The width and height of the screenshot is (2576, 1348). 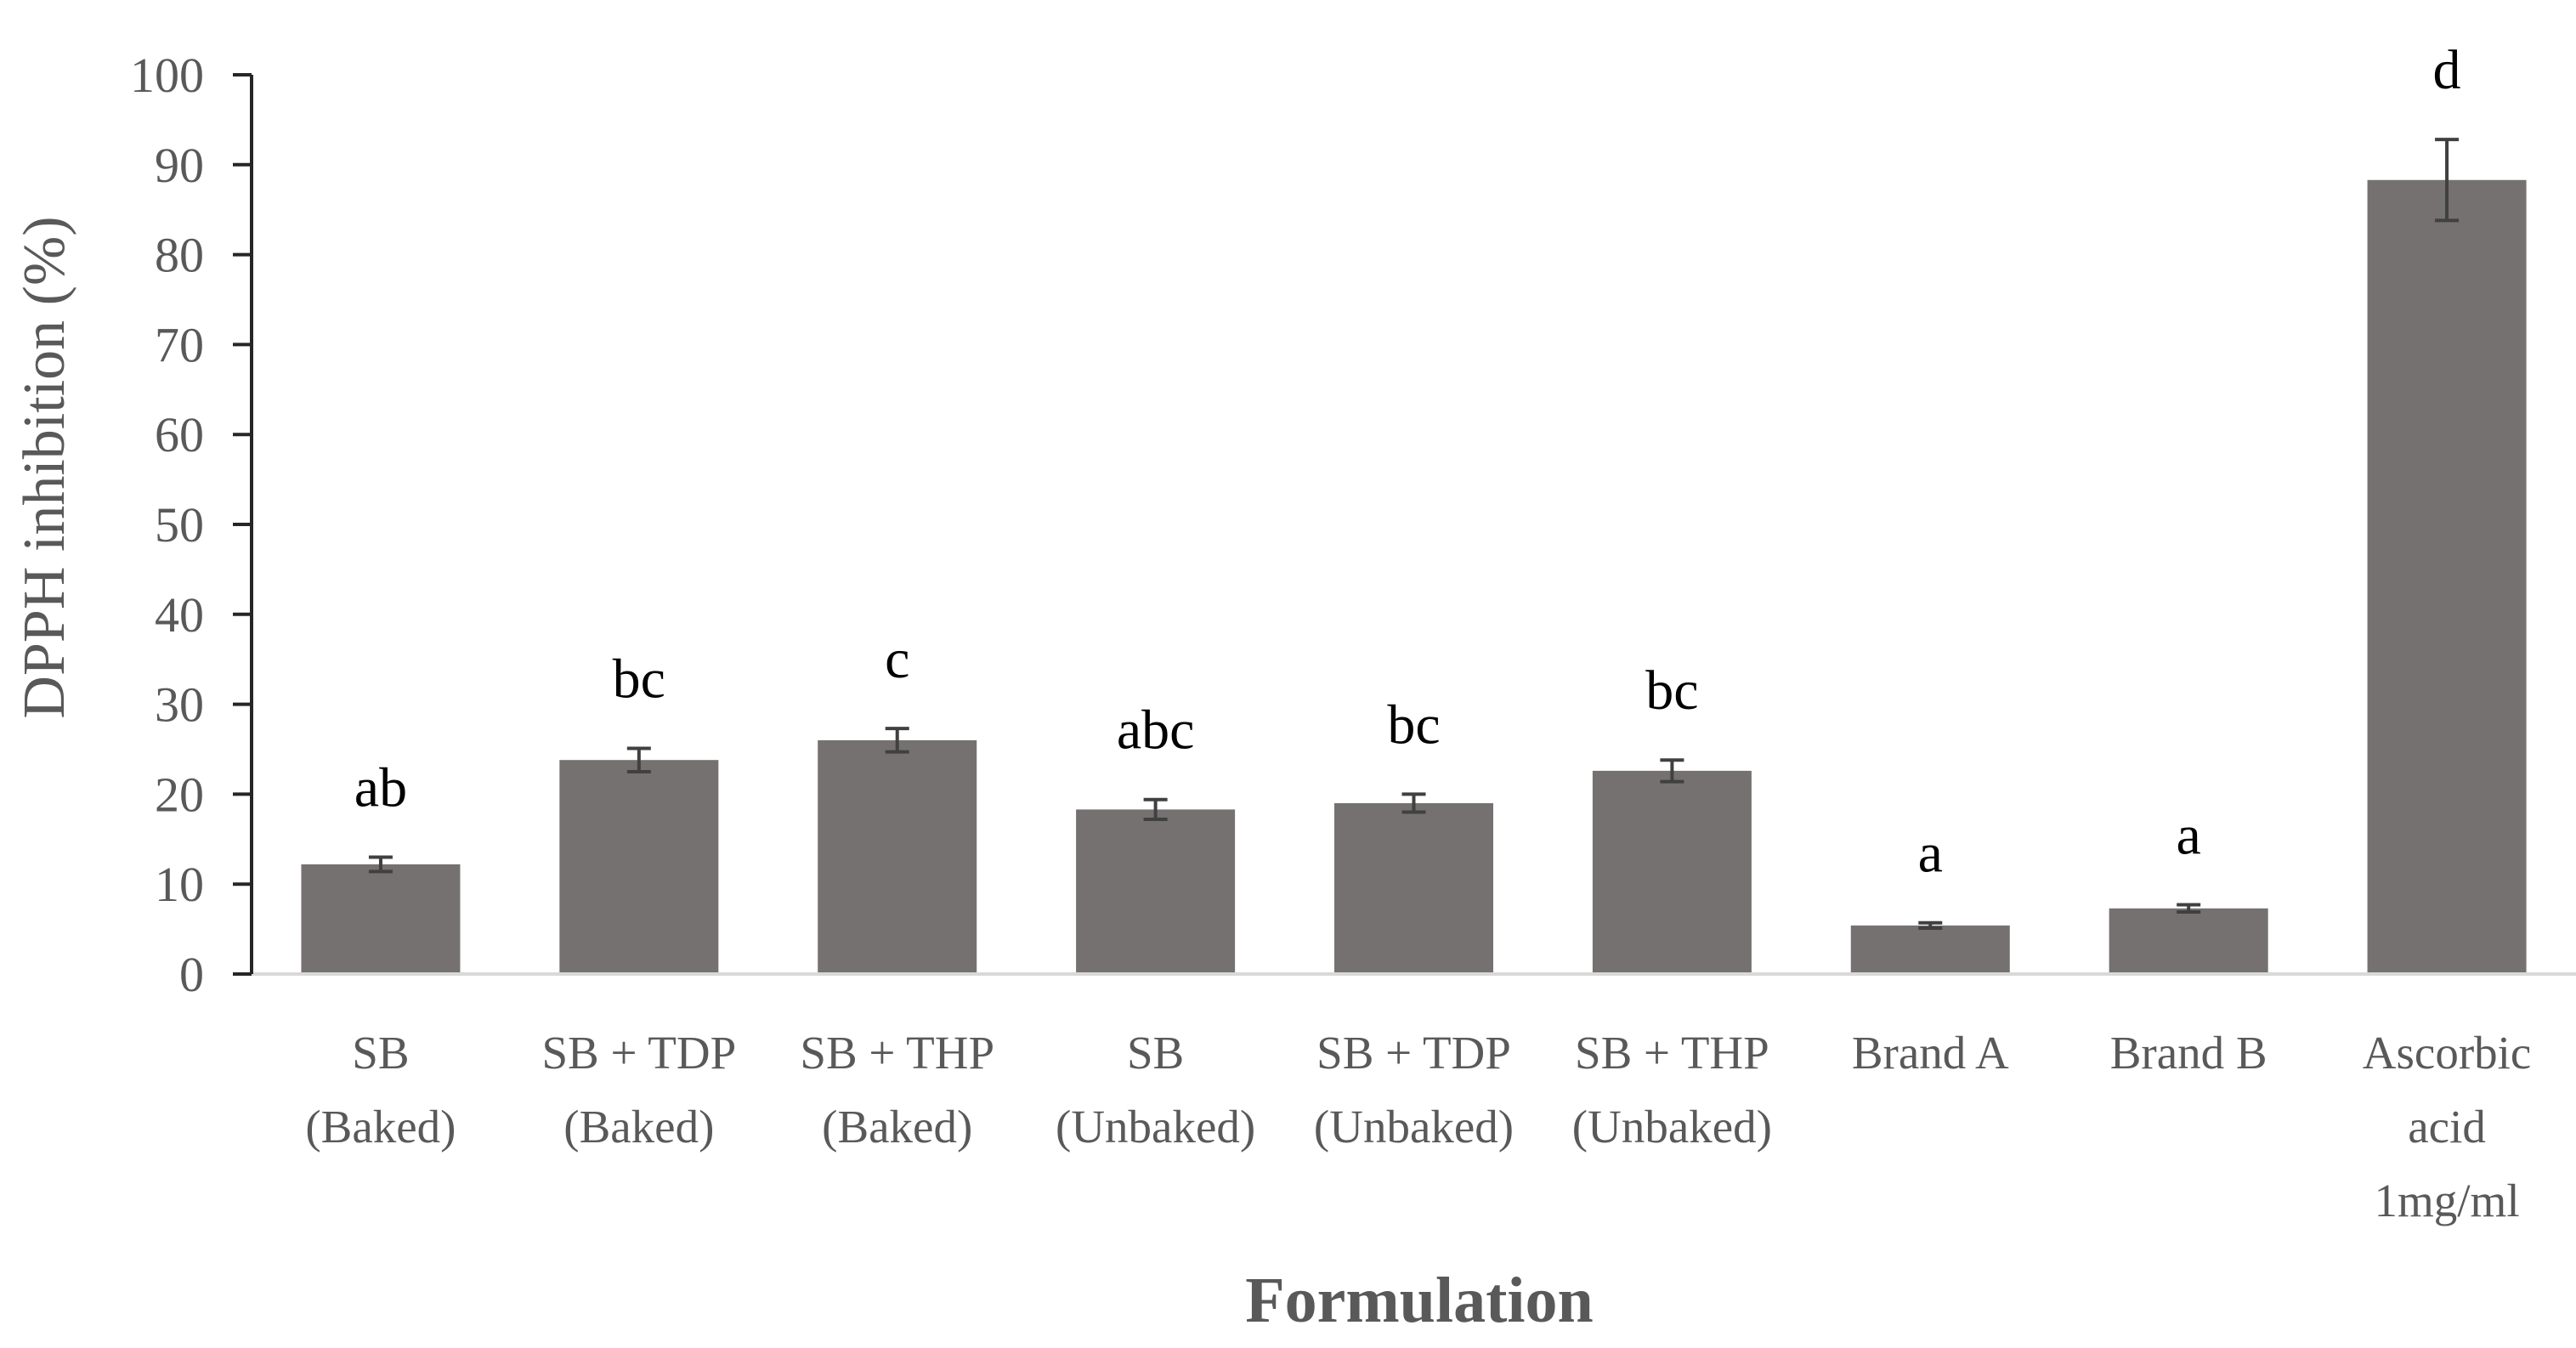 What do you see at coordinates (380, 1090) in the screenshot?
I see `x-tick-label: SB (Baked)` at bounding box center [380, 1090].